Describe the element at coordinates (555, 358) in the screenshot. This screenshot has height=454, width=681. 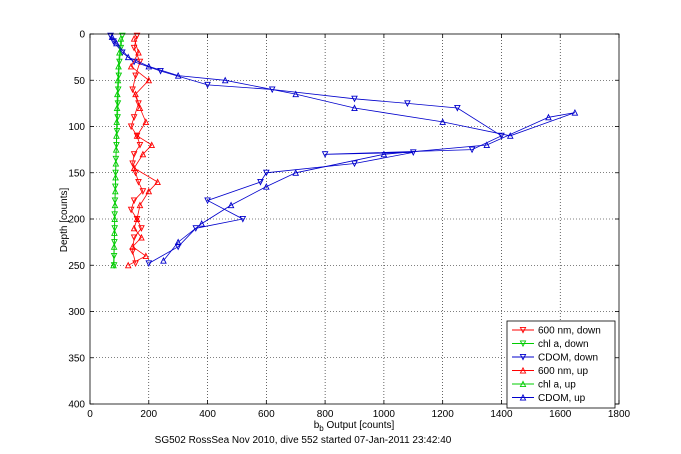
I see `legend-entry: CDOM, down` at that location.